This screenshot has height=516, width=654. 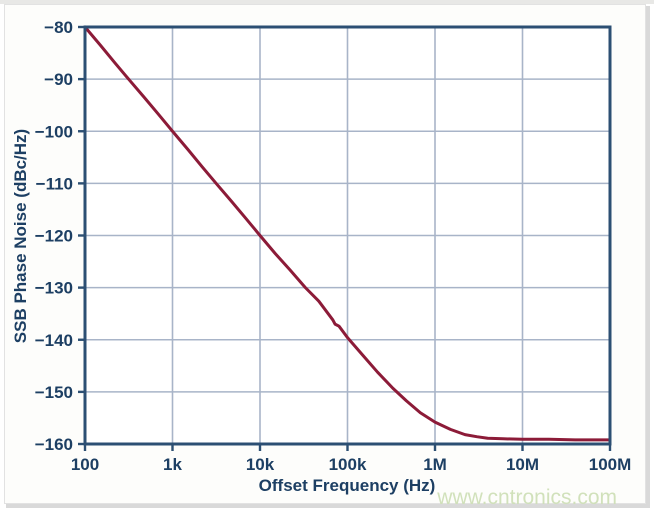 I want to click on y-tick-label: −100, so click(x=54, y=131).